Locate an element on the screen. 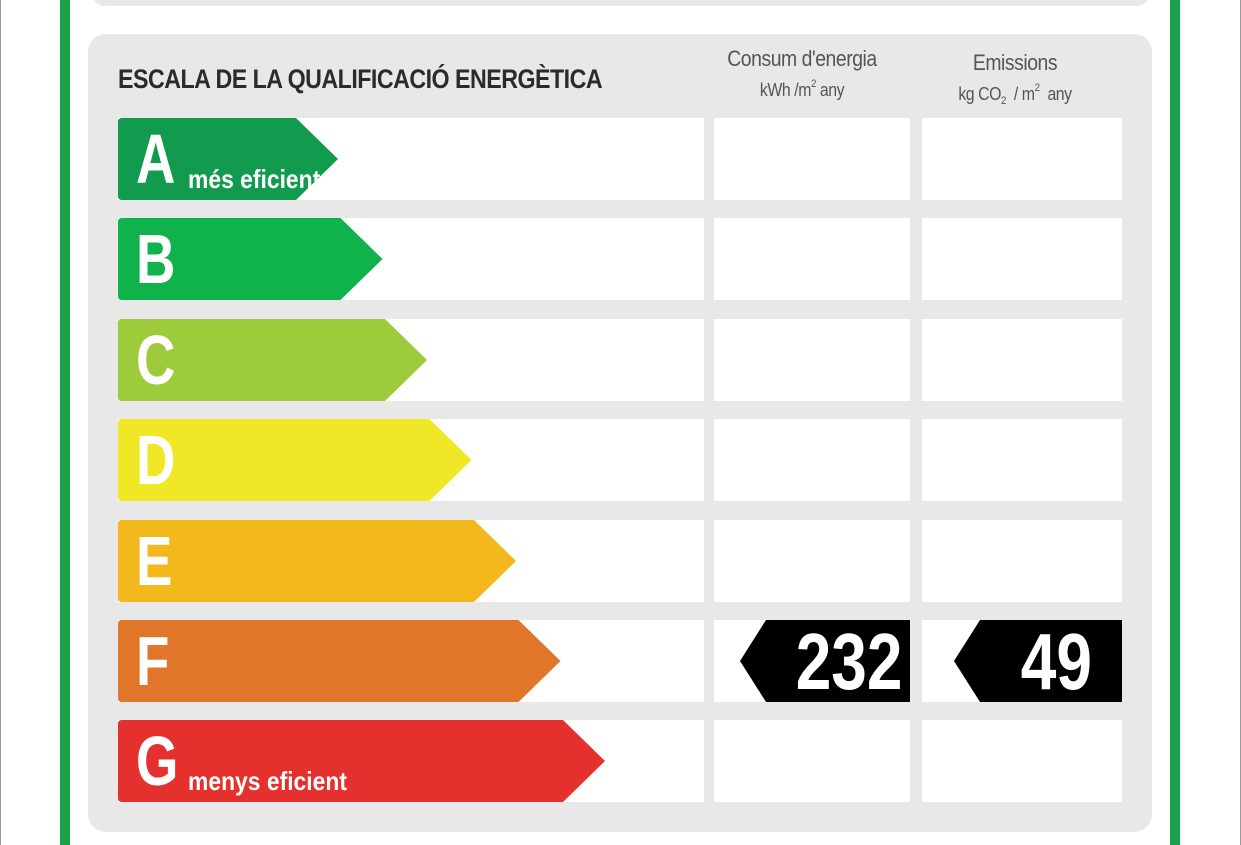  consum-cell: 232 is located at coordinates (812, 661).